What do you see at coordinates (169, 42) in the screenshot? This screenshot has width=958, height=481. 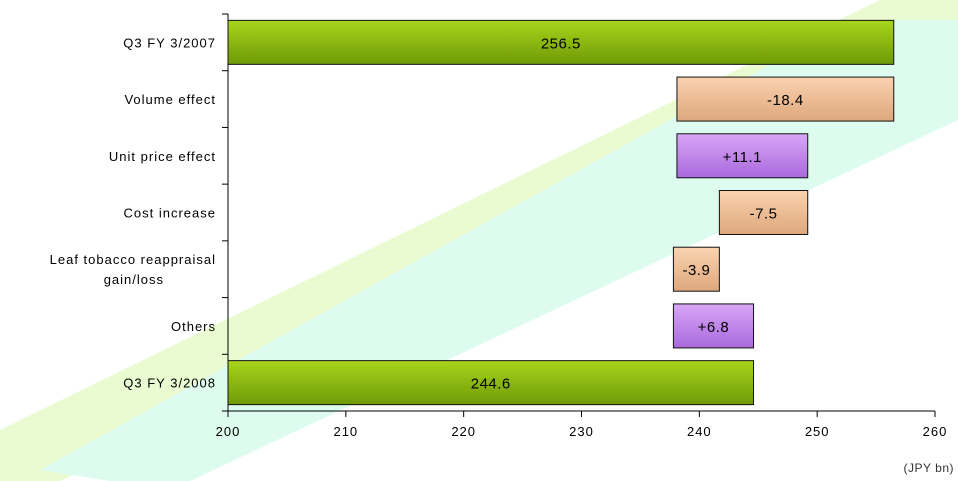 I see `category-label: Q3 FY 3/2007` at bounding box center [169, 42].